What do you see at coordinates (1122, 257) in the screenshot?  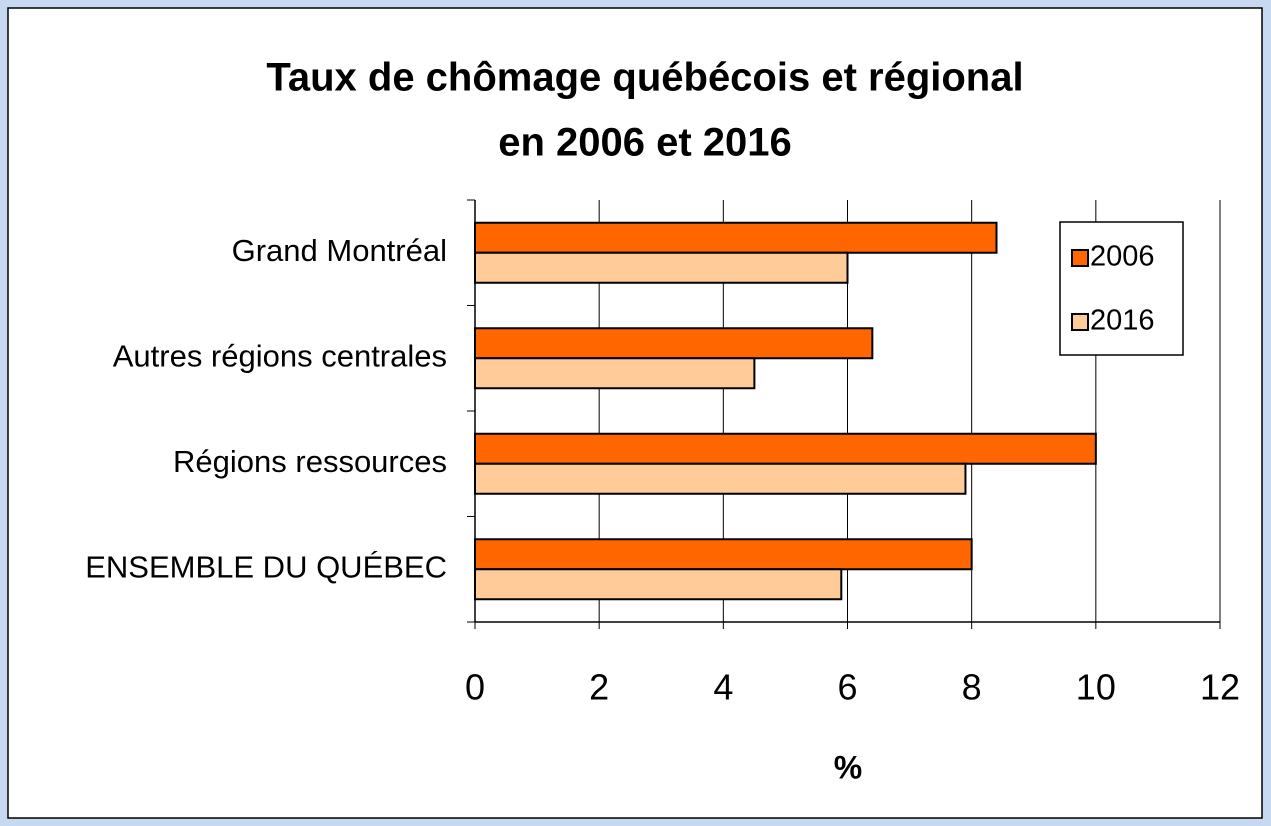 I see `legend-label: 2006` at bounding box center [1122, 257].